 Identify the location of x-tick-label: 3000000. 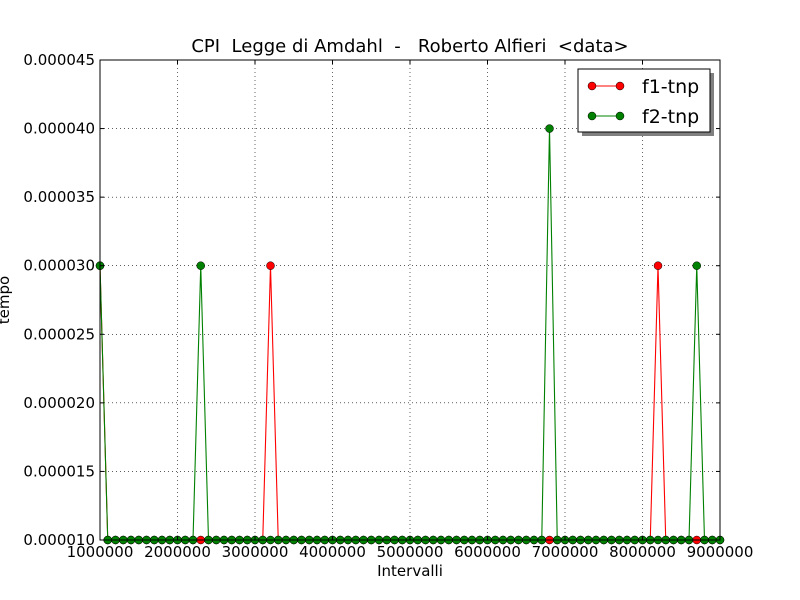
(255, 552).